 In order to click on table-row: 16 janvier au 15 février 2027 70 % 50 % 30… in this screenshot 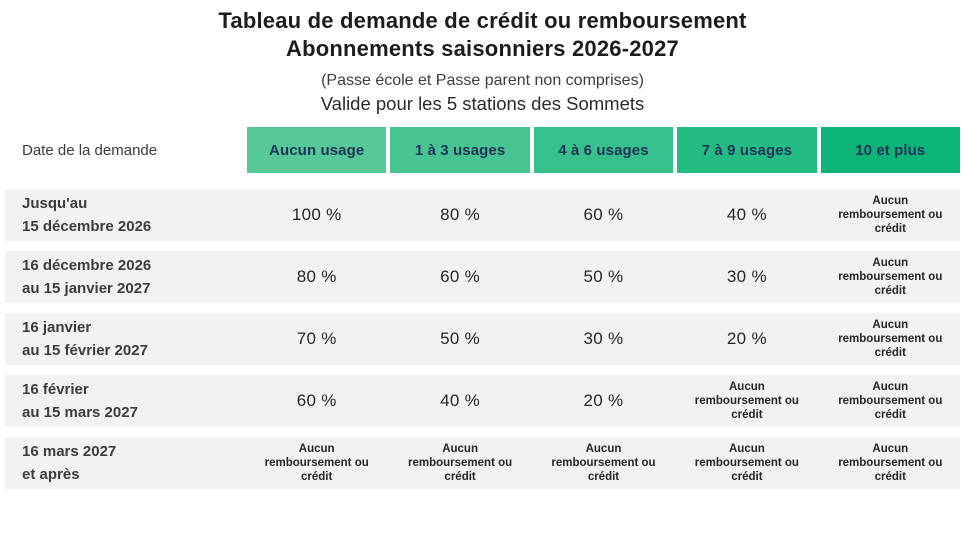, I will do `click(482, 339)`.